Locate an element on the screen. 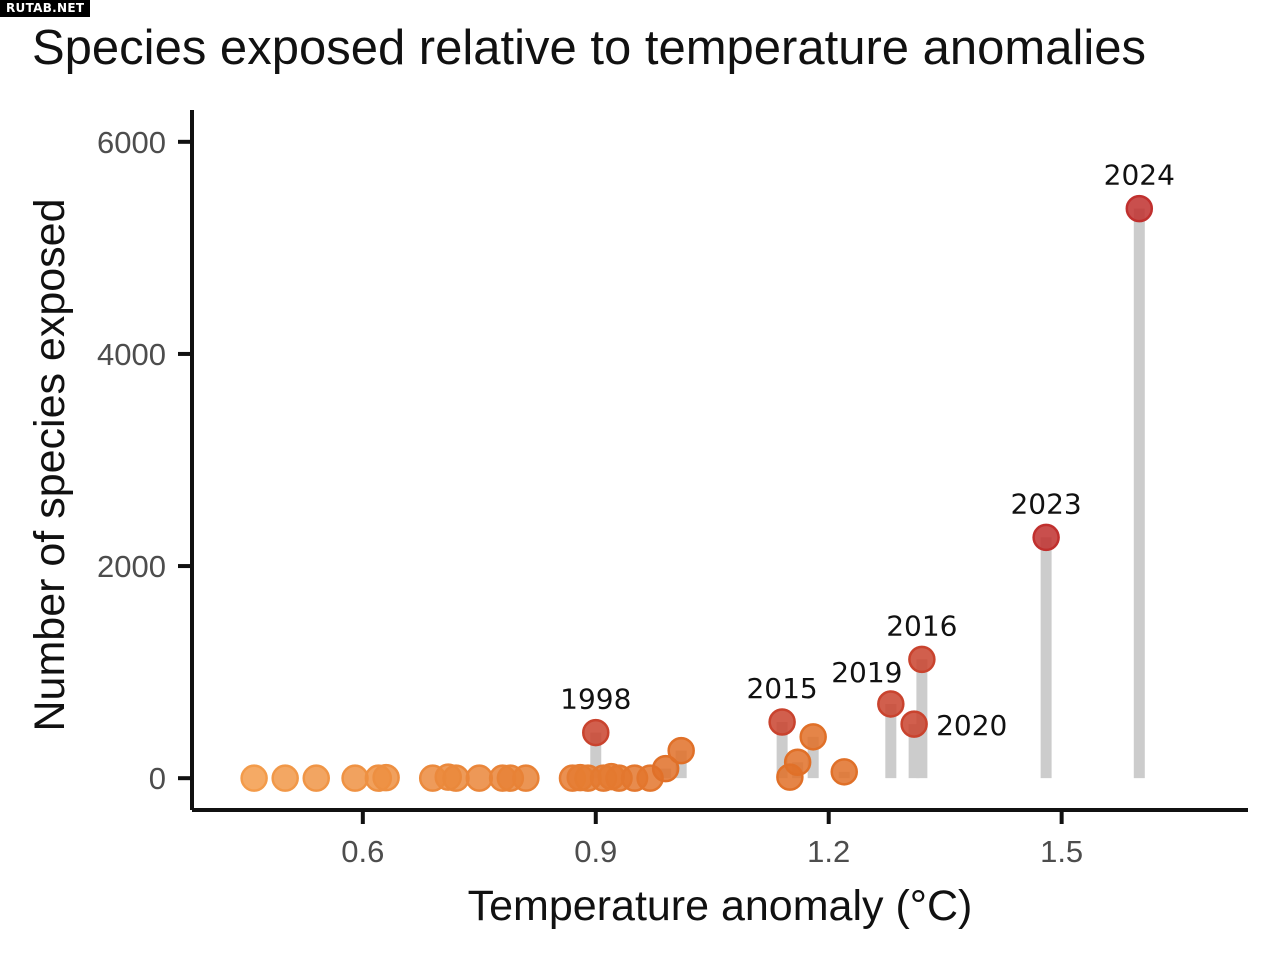 The height and width of the screenshot is (960, 1280). year-label: 2016 is located at coordinates (921, 625).